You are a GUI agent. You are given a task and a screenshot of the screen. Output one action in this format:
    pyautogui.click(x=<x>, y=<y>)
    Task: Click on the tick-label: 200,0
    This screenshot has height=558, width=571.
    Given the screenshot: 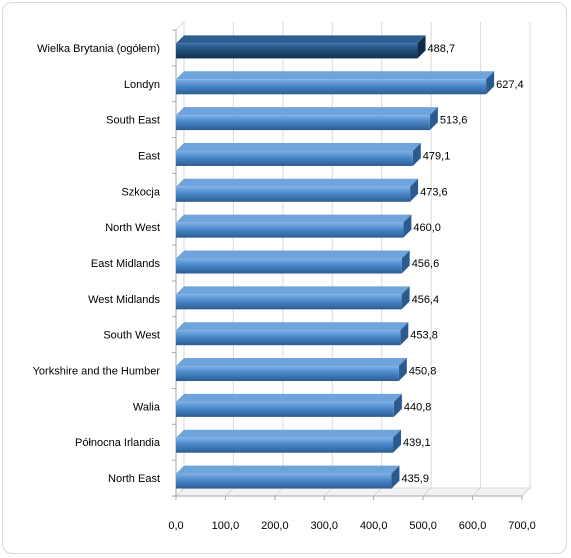 What is the action you would take?
    pyautogui.click(x=275, y=526)
    